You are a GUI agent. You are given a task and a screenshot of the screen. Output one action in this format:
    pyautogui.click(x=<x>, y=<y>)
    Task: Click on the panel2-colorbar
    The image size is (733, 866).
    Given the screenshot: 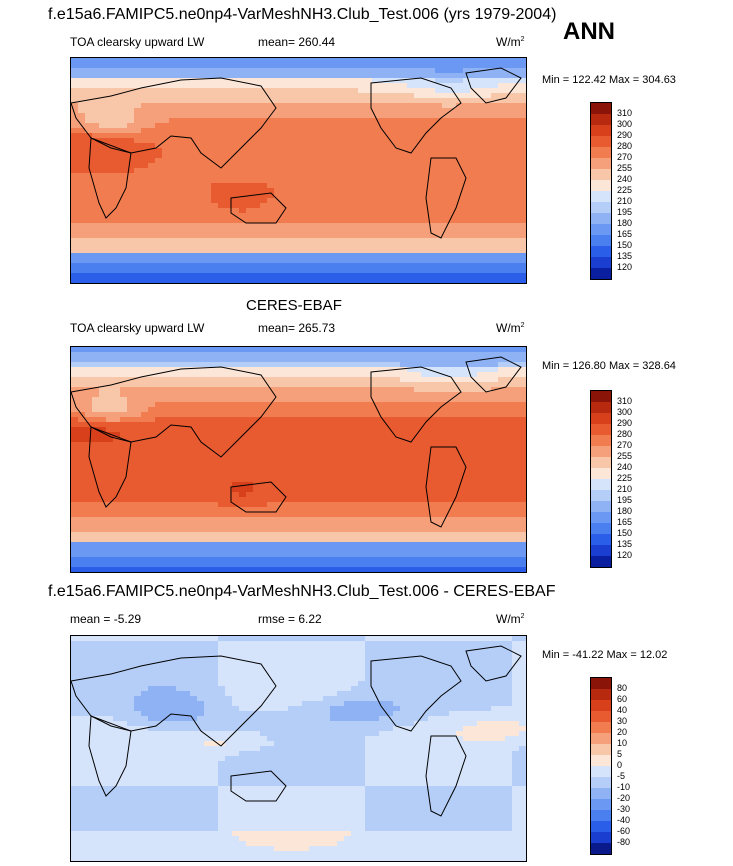 What is the action you would take?
    pyautogui.click(x=601, y=479)
    